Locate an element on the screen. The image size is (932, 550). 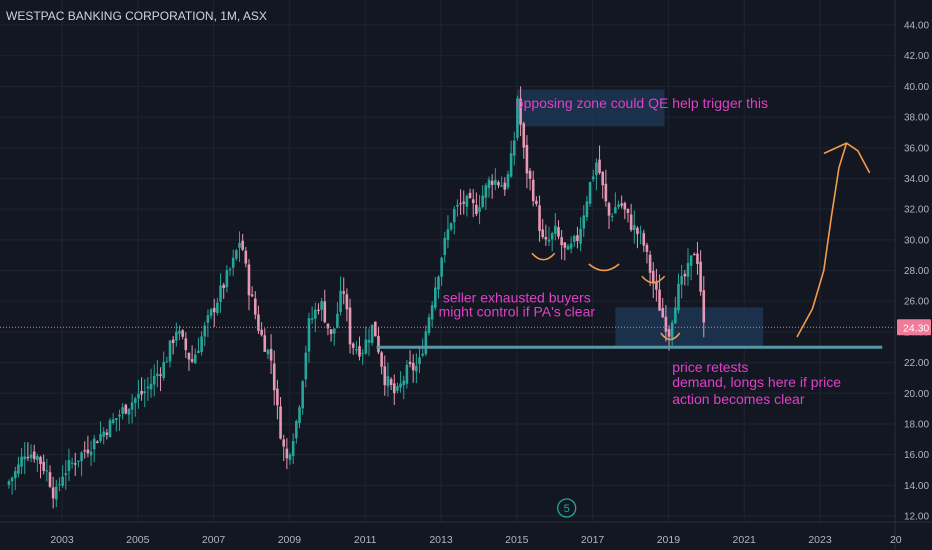
opposing-zone is located at coordinates (590, 108).